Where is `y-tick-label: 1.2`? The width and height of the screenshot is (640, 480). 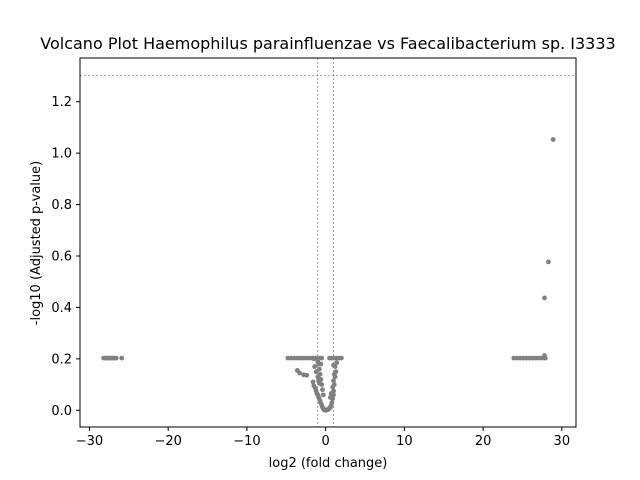 y-tick-label: 1.2 is located at coordinates (61, 102).